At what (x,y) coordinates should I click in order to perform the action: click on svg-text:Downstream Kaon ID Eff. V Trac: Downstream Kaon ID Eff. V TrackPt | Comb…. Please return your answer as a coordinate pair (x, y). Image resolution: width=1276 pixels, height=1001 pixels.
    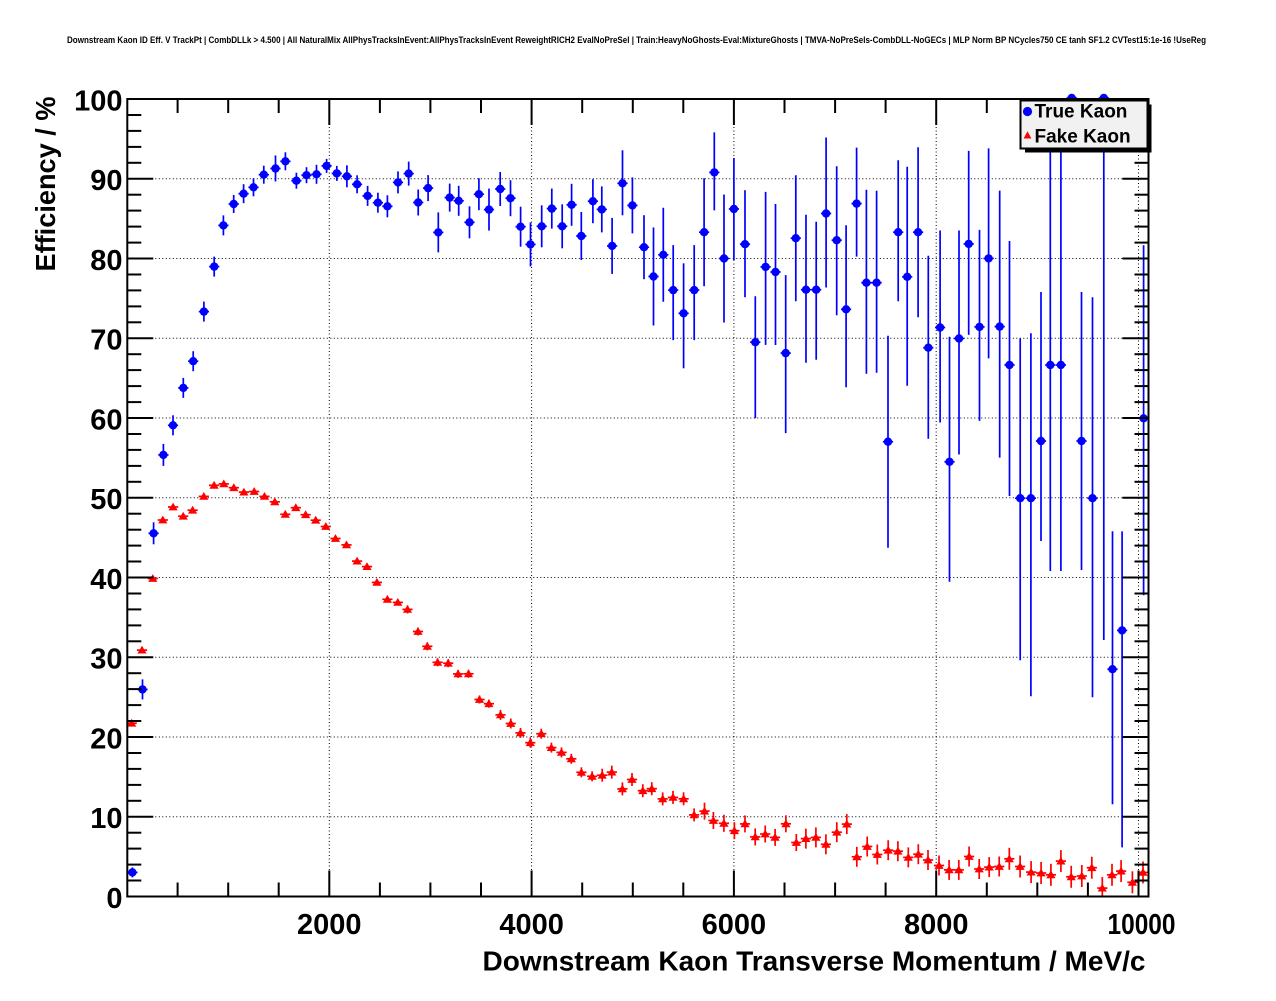
    Looking at the image, I should click on (636, 40).